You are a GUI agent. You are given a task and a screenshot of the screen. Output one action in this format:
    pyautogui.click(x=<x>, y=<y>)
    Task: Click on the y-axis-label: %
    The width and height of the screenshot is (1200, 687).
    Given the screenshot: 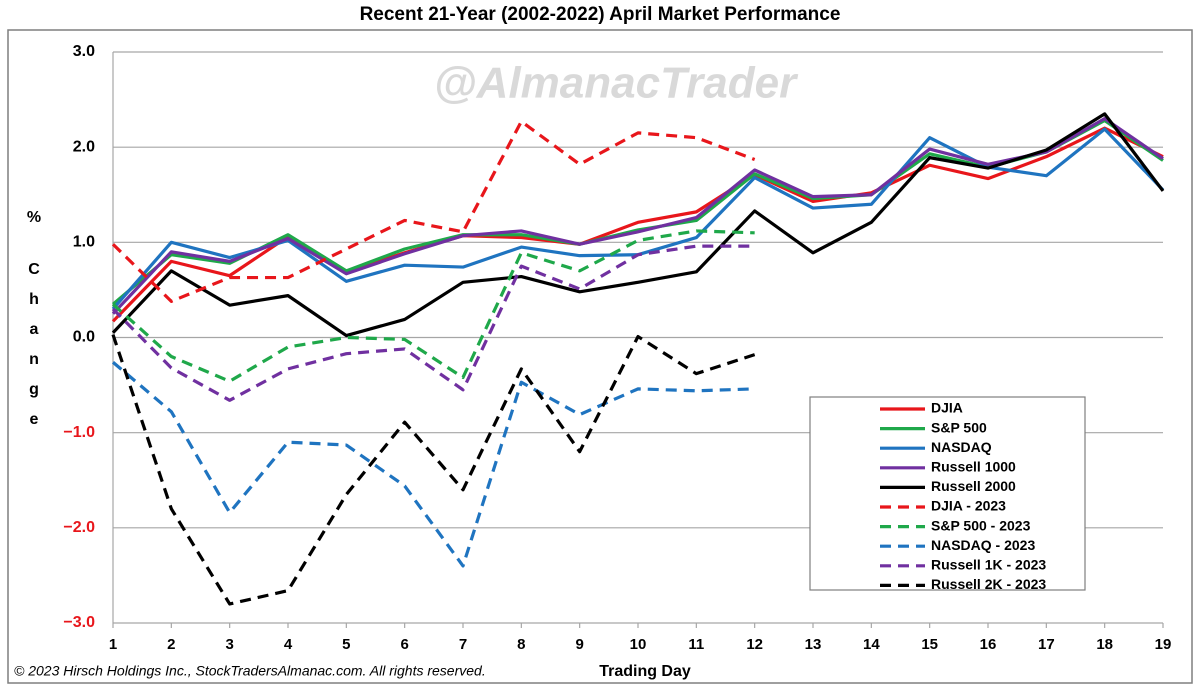 What is the action you would take?
    pyautogui.click(x=34, y=217)
    